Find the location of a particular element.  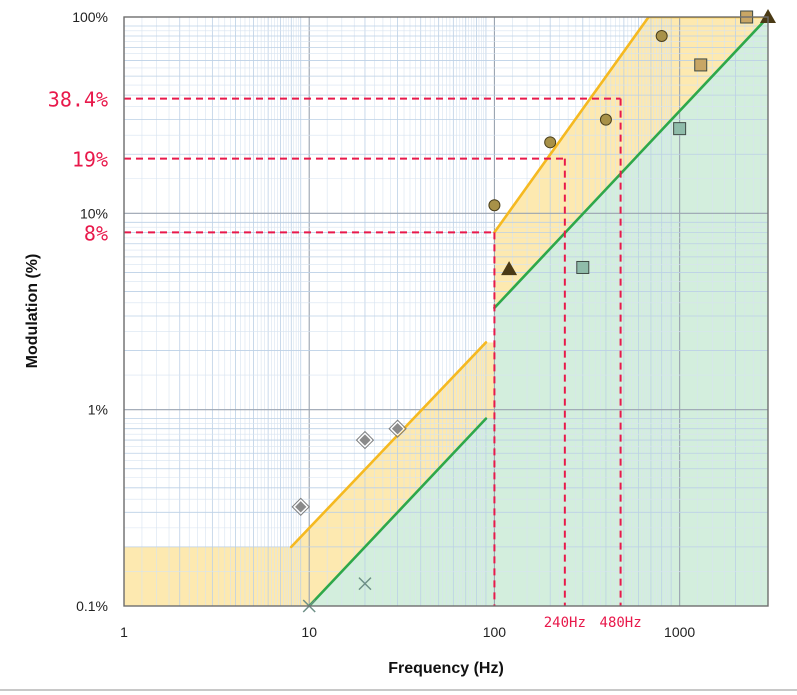

y-tick-label: 100% is located at coordinates (90, 17).